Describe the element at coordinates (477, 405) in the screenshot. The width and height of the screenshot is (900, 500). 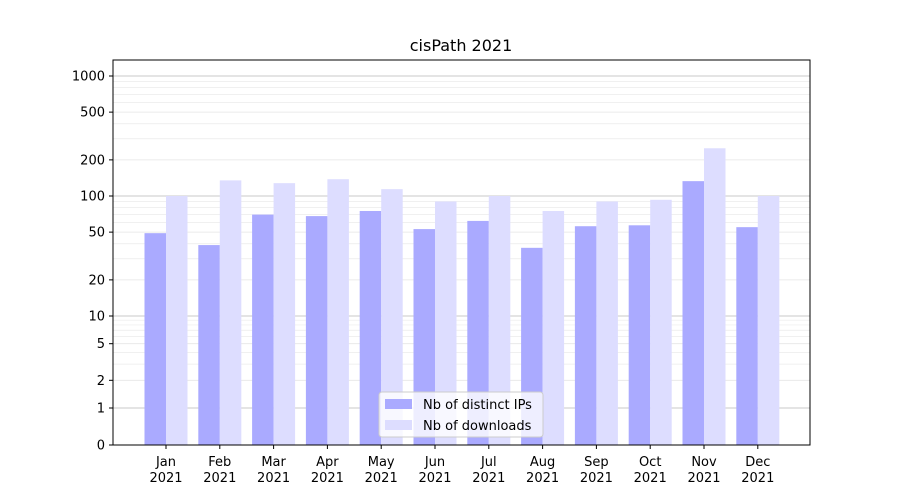
I see `legend-label: Nb of distinct IPs` at that location.